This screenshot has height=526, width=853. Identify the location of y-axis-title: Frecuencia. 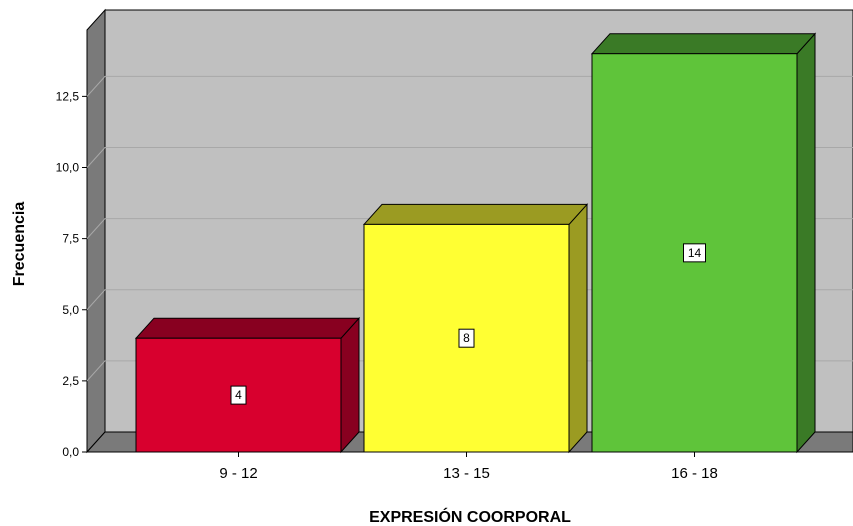
(19, 244).